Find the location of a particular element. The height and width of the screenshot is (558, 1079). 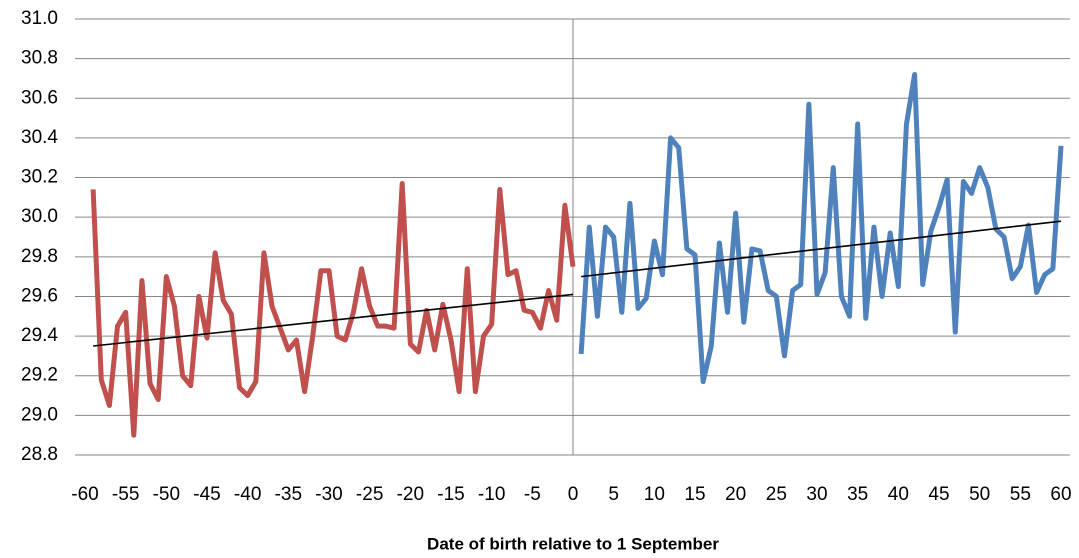

x-tick-label: -50 is located at coordinates (166, 494).